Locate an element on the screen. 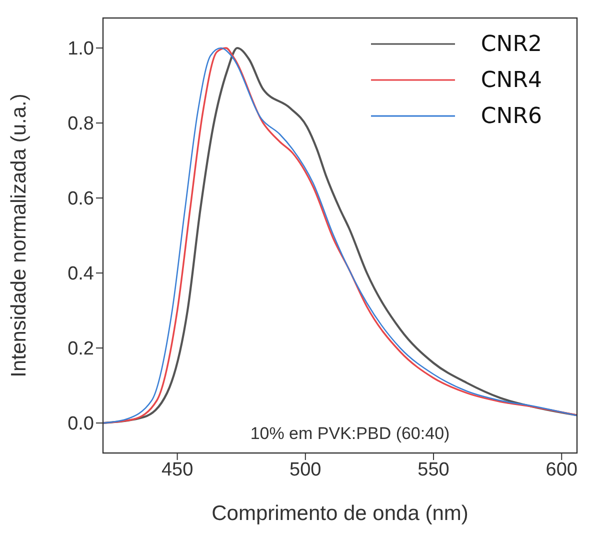 The image size is (604, 542). x-axis-title: Comprimento de onda (nm) is located at coordinates (340, 513).